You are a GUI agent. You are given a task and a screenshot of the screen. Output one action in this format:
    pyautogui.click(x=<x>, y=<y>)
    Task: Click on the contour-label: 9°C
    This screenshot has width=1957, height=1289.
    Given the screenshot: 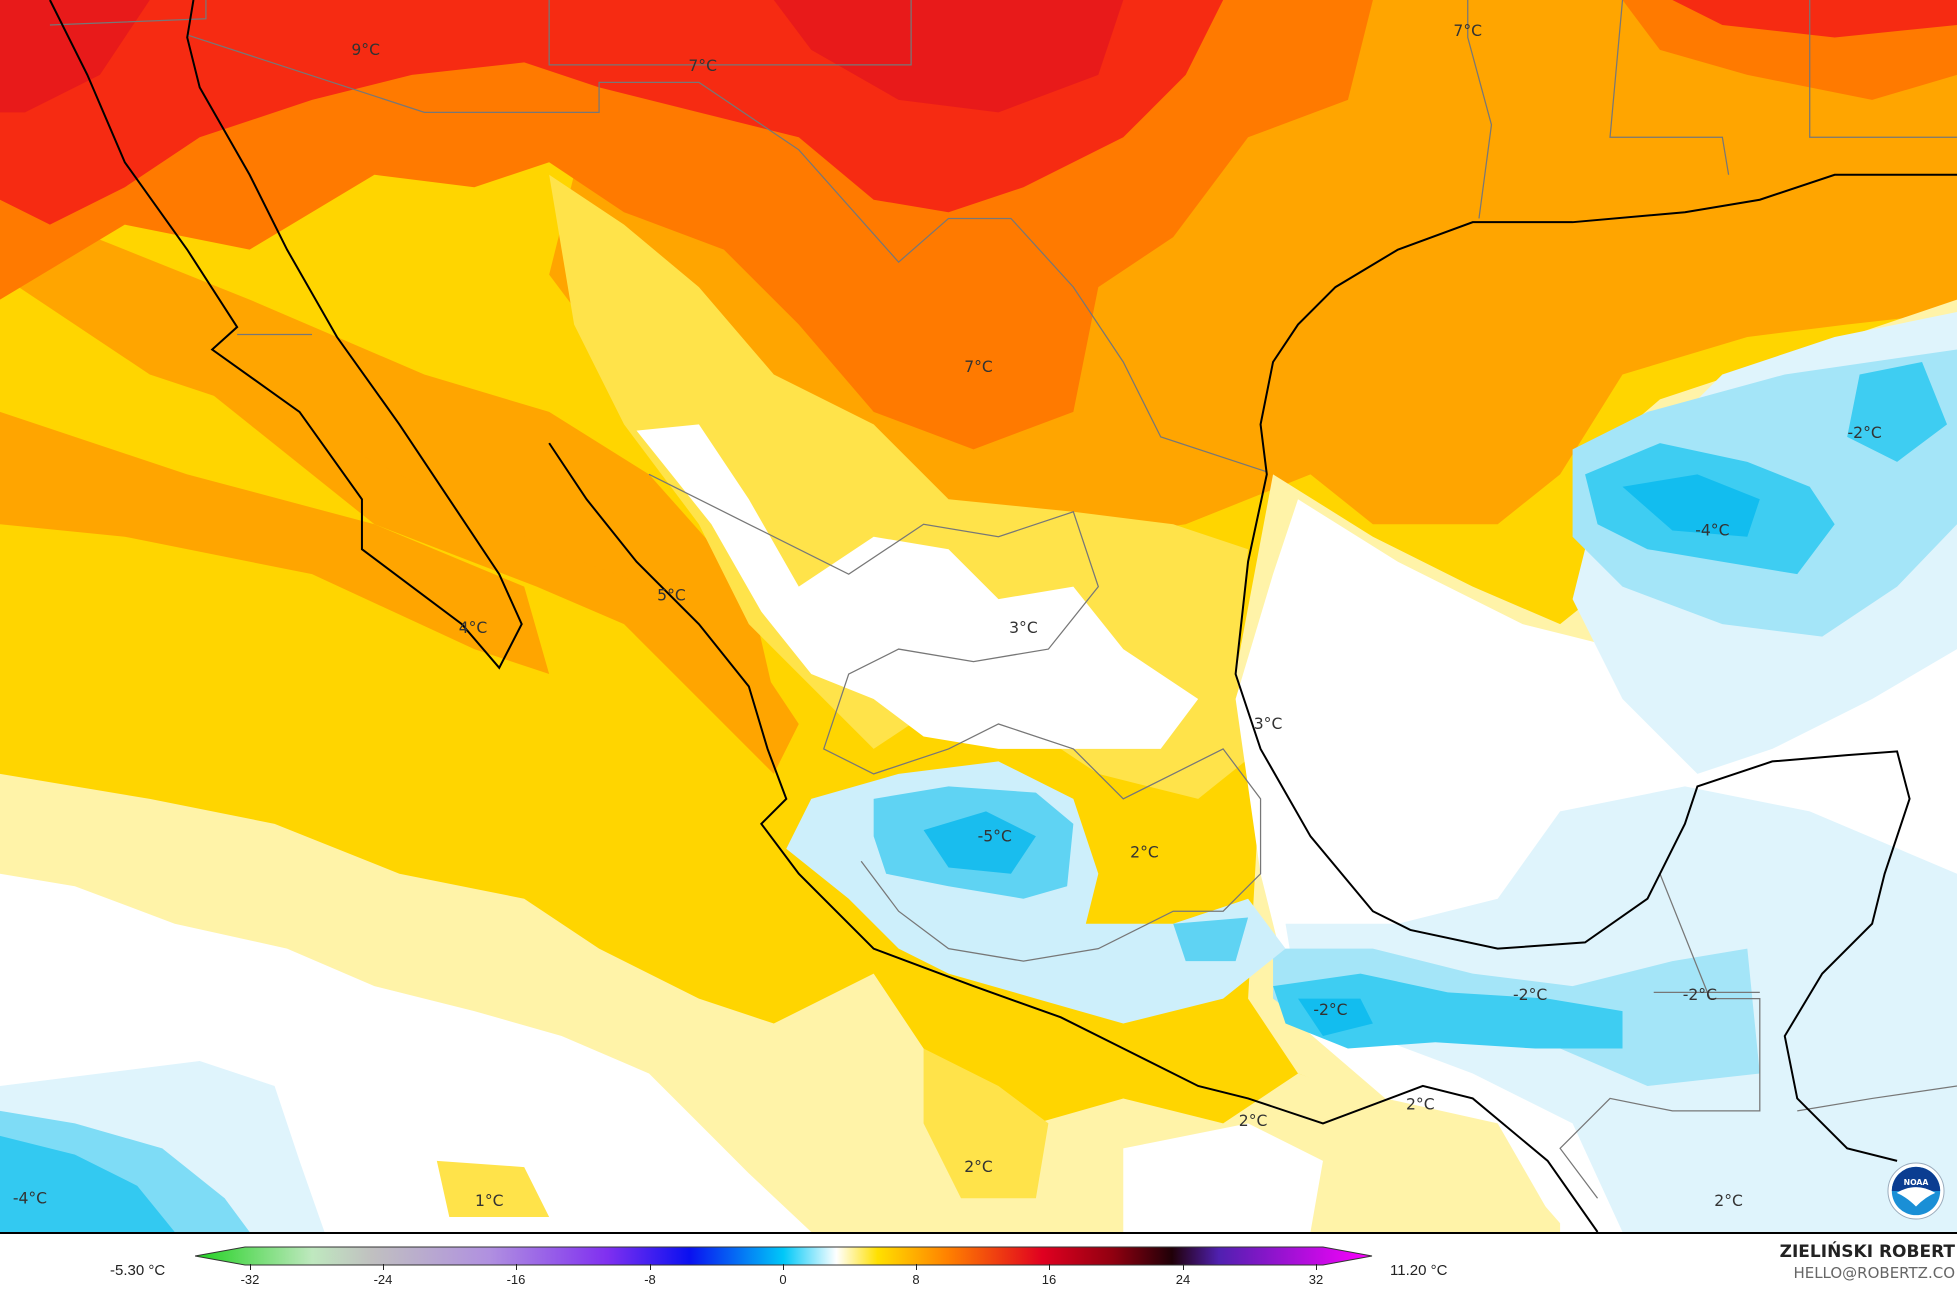 What is the action you would take?
    pyautogui.click(x=365, y=50)
    